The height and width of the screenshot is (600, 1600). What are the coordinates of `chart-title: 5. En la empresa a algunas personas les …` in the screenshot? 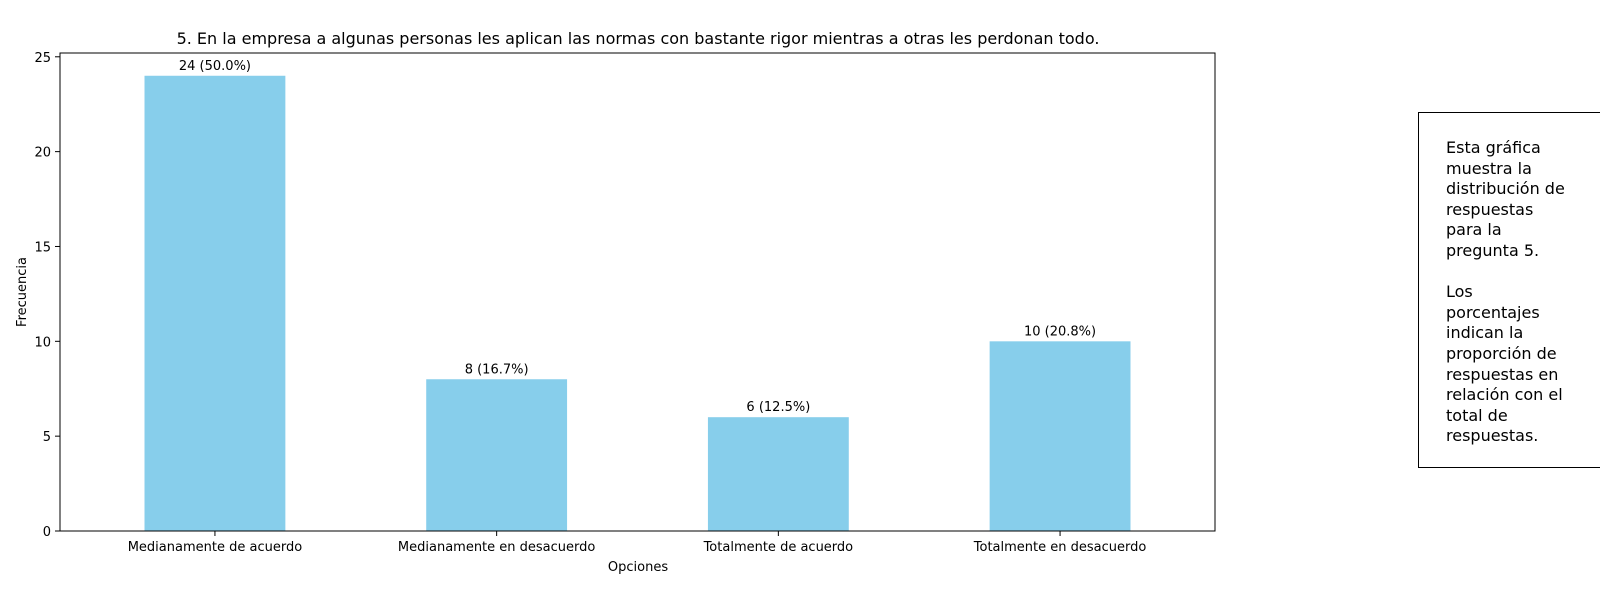 It's located at (638, 38).